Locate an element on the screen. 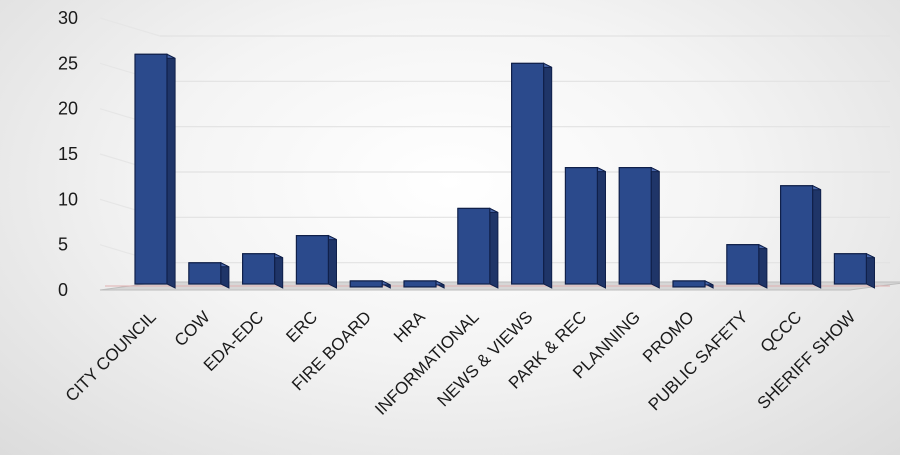 The width and height of the screenshot is (900, 455). y-tick-label: 15 is located at coordinates (68, 154).